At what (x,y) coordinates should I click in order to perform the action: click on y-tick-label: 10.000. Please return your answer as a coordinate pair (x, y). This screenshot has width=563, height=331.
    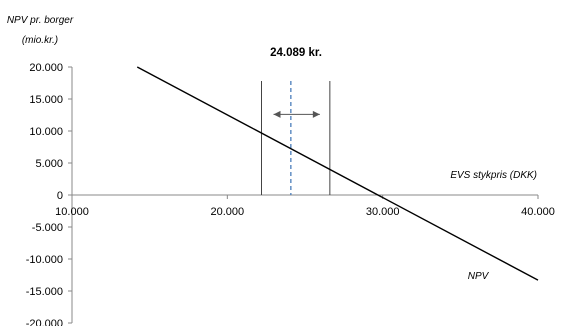
    Looking at the image, I should click on (46, 132).